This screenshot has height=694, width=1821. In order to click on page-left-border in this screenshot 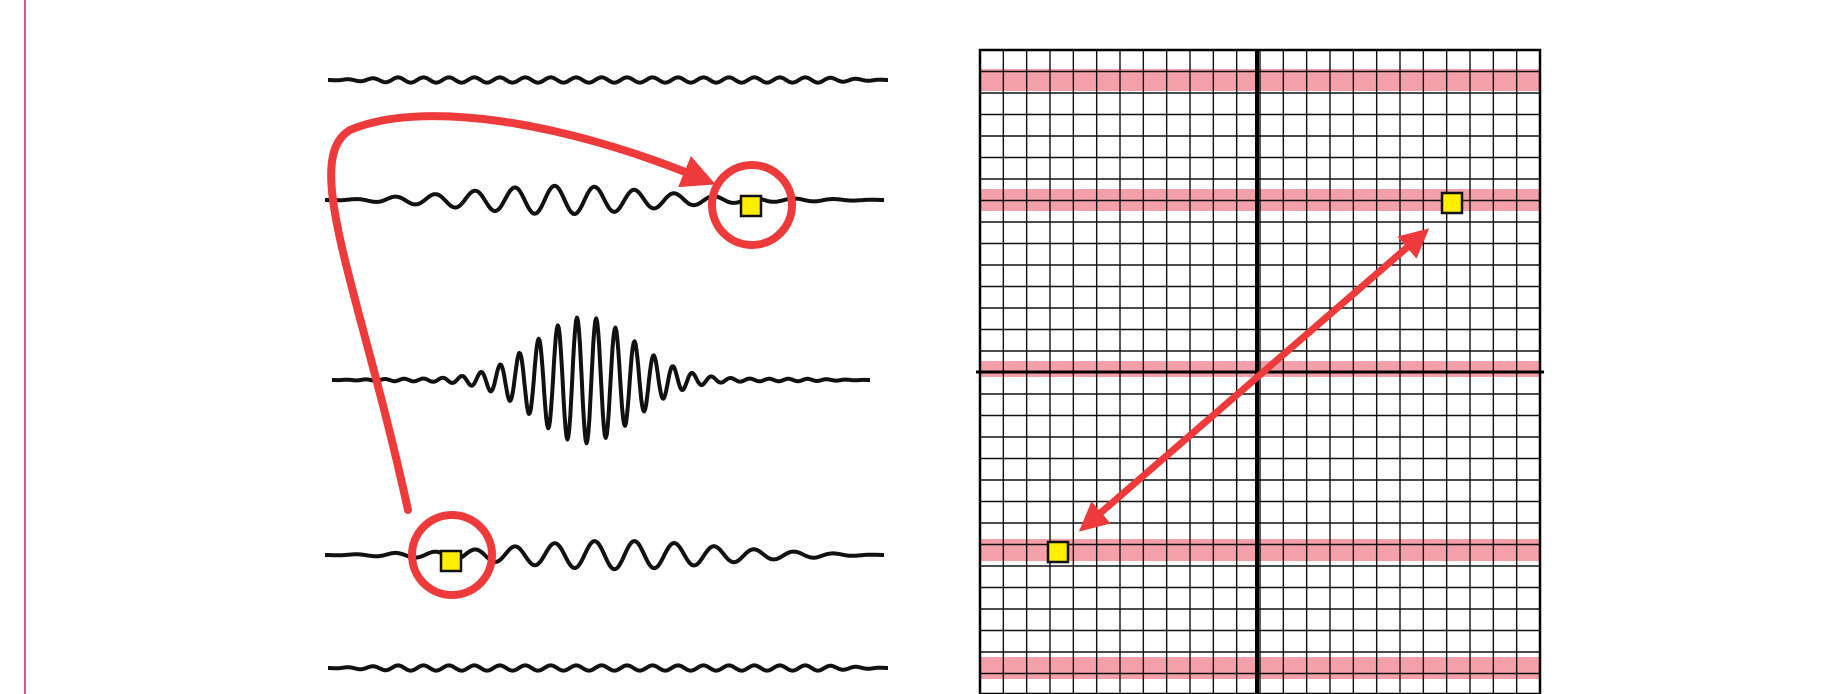, I will do `click(25, 347)`.